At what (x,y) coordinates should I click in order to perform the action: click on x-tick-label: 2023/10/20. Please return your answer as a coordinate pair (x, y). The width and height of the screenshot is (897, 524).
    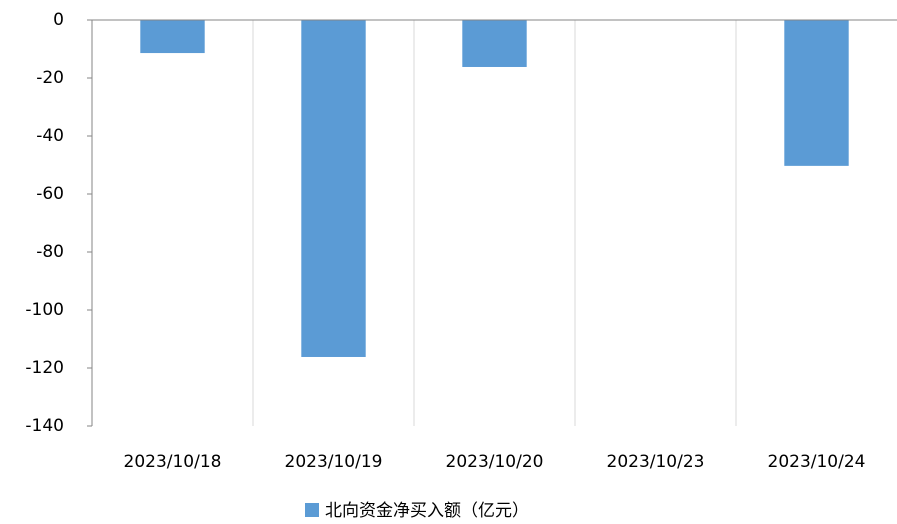
    Looking at the image, I should click on (495, 462).